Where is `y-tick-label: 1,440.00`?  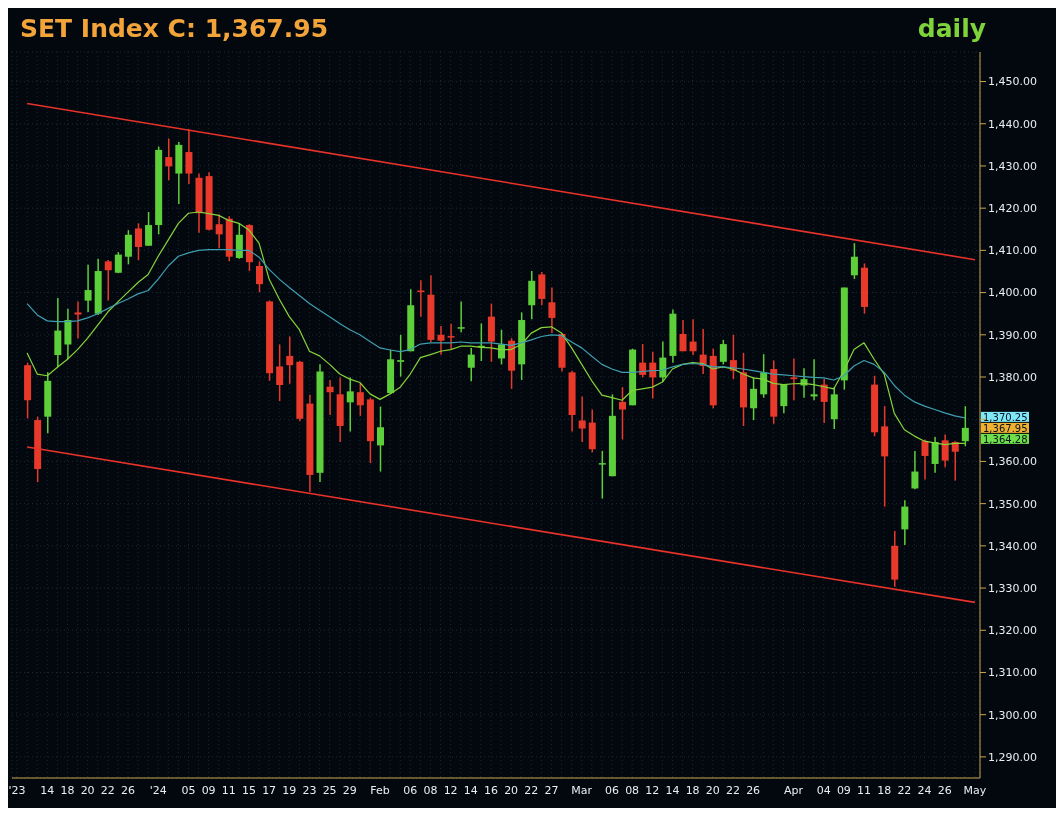
y-tick-label: 1,440.00 is located at coordinates (1012, 124).